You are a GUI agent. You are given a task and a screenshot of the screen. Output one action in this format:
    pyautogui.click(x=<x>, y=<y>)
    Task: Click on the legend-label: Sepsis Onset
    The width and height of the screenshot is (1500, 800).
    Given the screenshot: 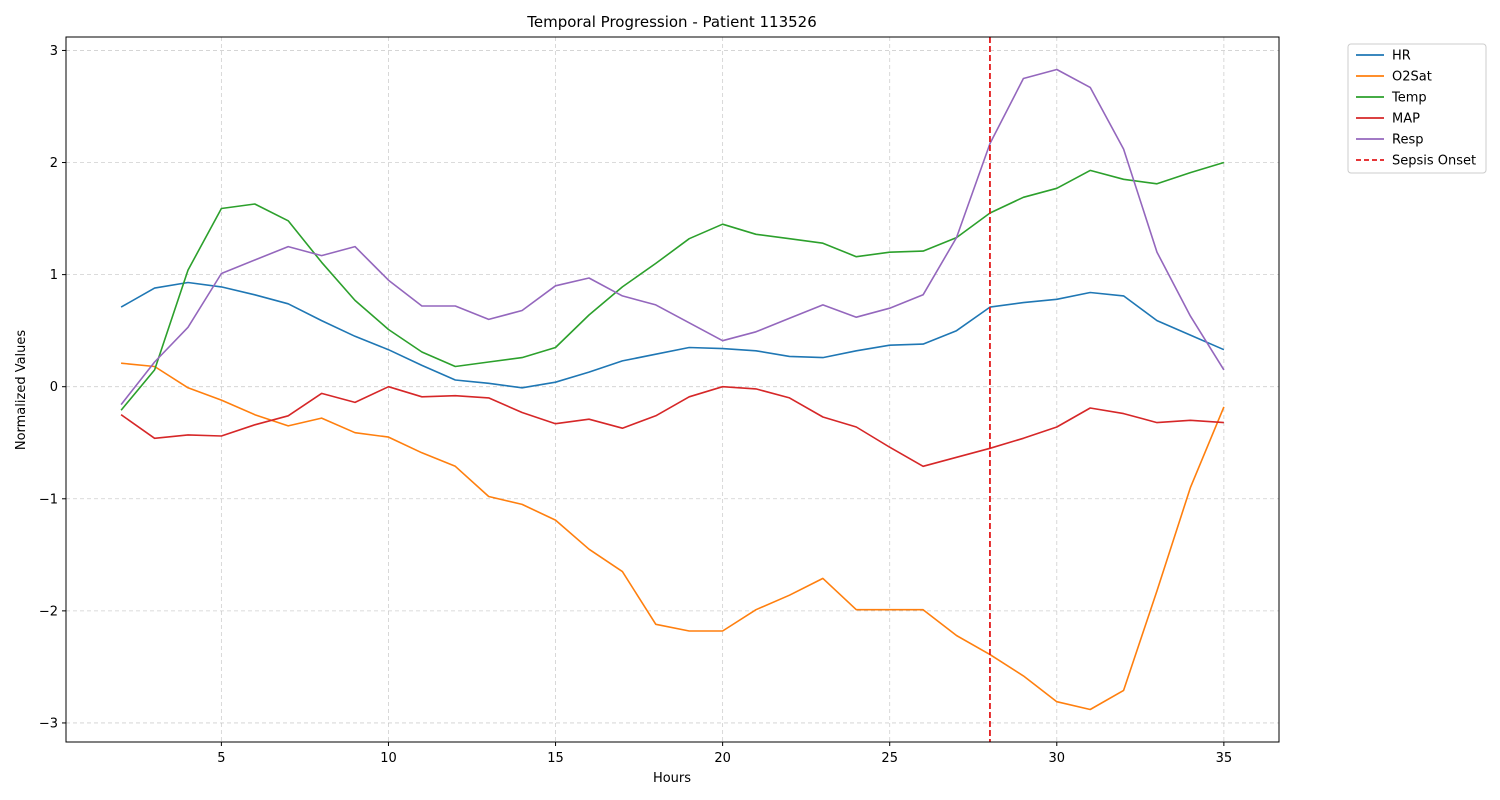 What is the action you would take?
    pyautogui.click(x=1434, y=161)
    